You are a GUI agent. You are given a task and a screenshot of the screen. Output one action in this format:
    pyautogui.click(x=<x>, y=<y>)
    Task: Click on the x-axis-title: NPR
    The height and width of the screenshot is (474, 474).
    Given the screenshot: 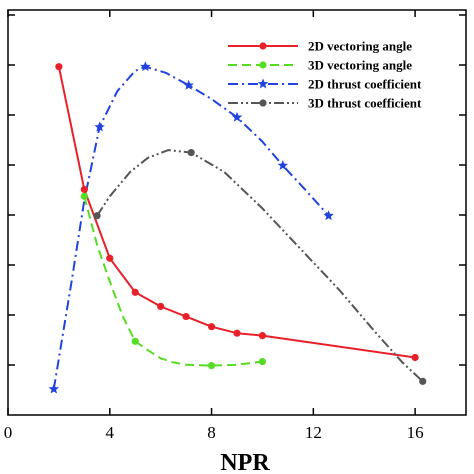 What is the action you would take?
    pyautogui.click(x=245, y=462)
    